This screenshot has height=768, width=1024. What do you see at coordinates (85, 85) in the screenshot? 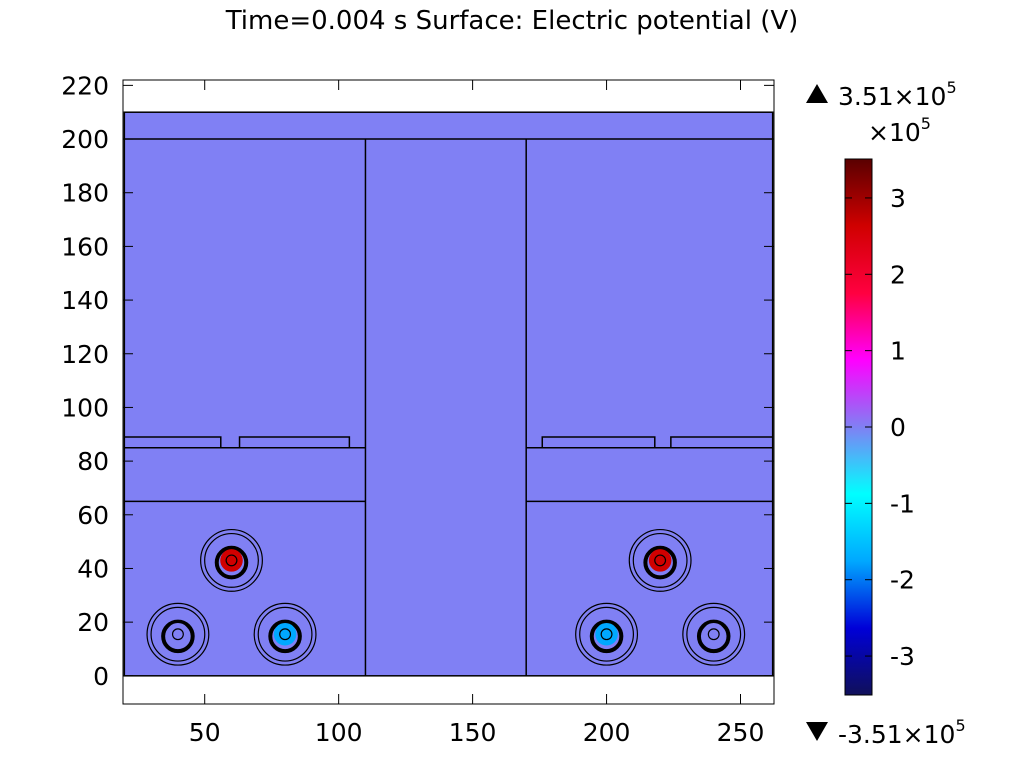
I see `y-tick-label: 220` at bounding box center [85, 85].